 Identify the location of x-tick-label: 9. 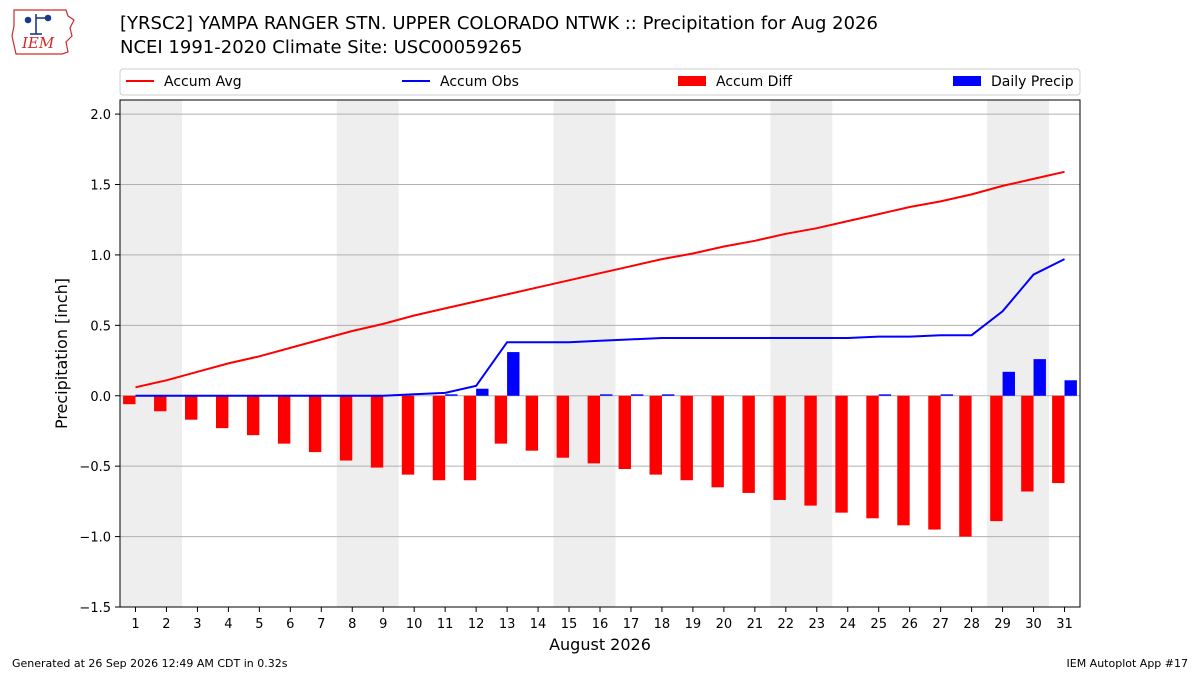
(383, 624).